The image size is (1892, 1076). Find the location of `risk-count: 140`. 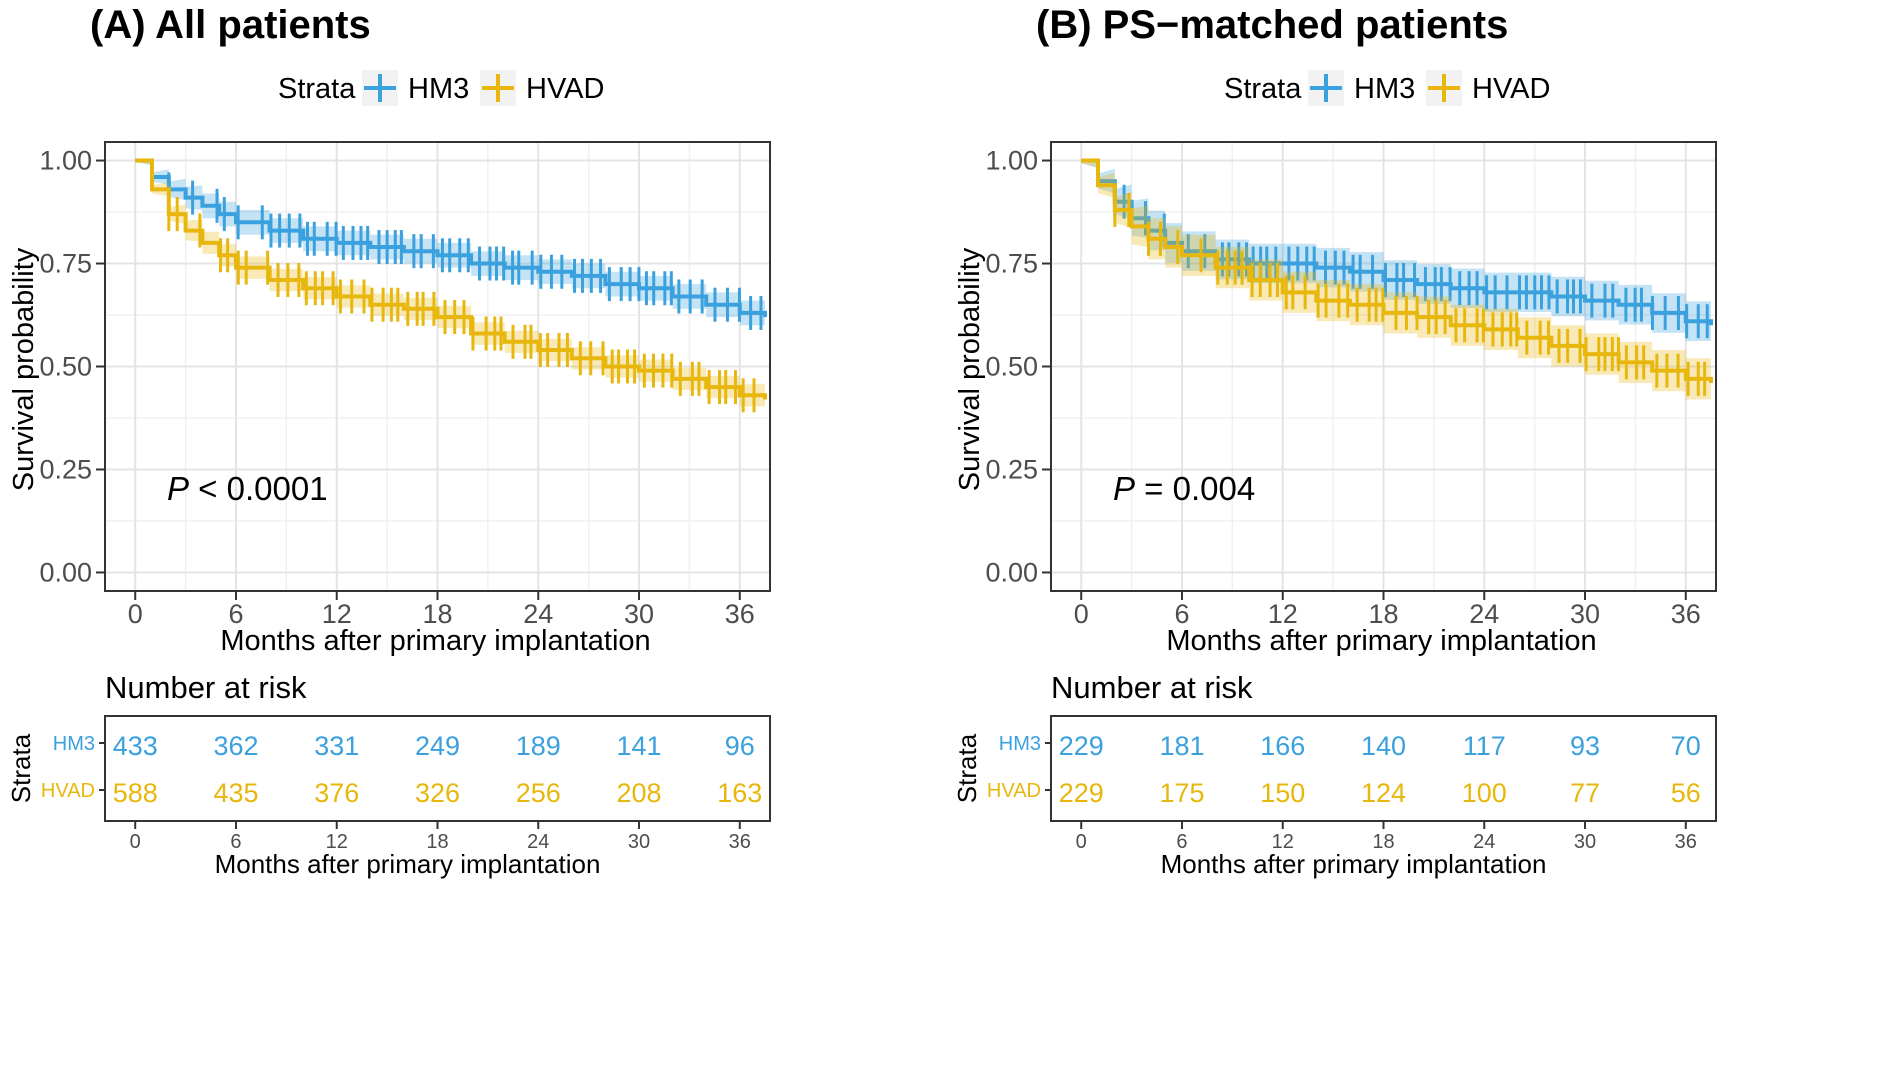

risk-count: 140 is located at coordinates (1383, 746).